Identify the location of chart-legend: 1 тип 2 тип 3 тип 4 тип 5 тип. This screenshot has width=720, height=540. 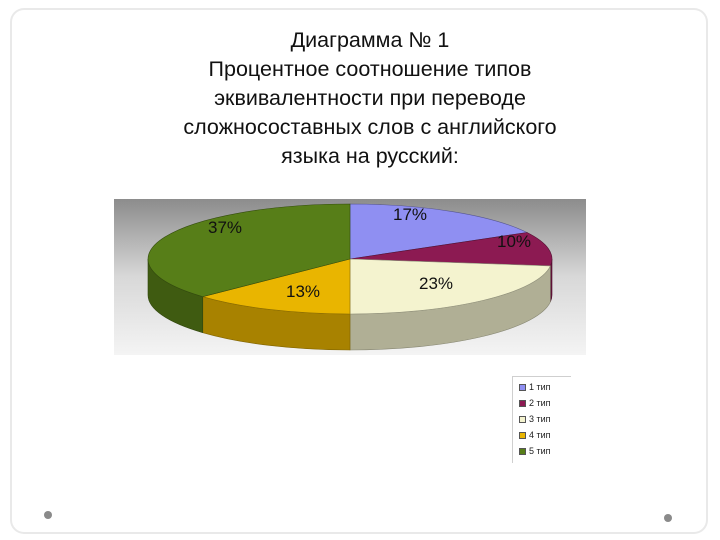
(541, 419).